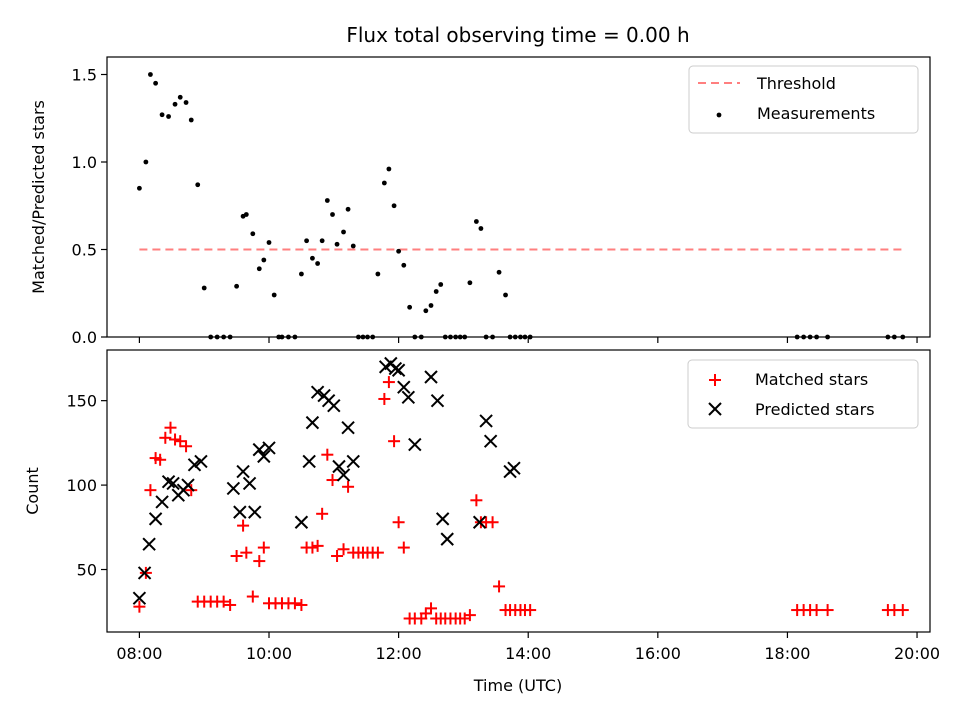 Image resolution: width=960 pixels, height=720 pixels. Describe the element at coordinates (86, 486) in the screenshot. I see `bottom-y-ticks: 50 100 150` at that location.